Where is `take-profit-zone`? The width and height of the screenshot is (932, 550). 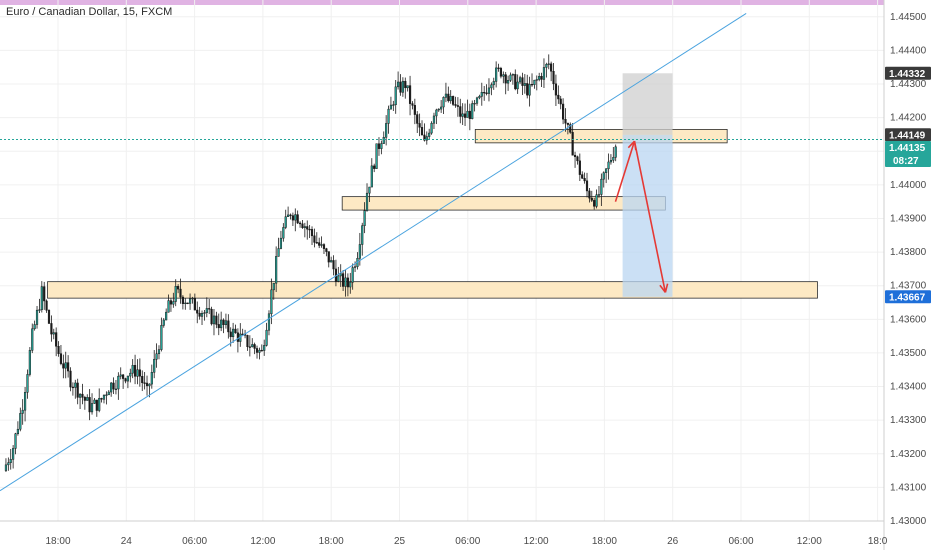
take-profit-zone is located at coordinates (647, 215).